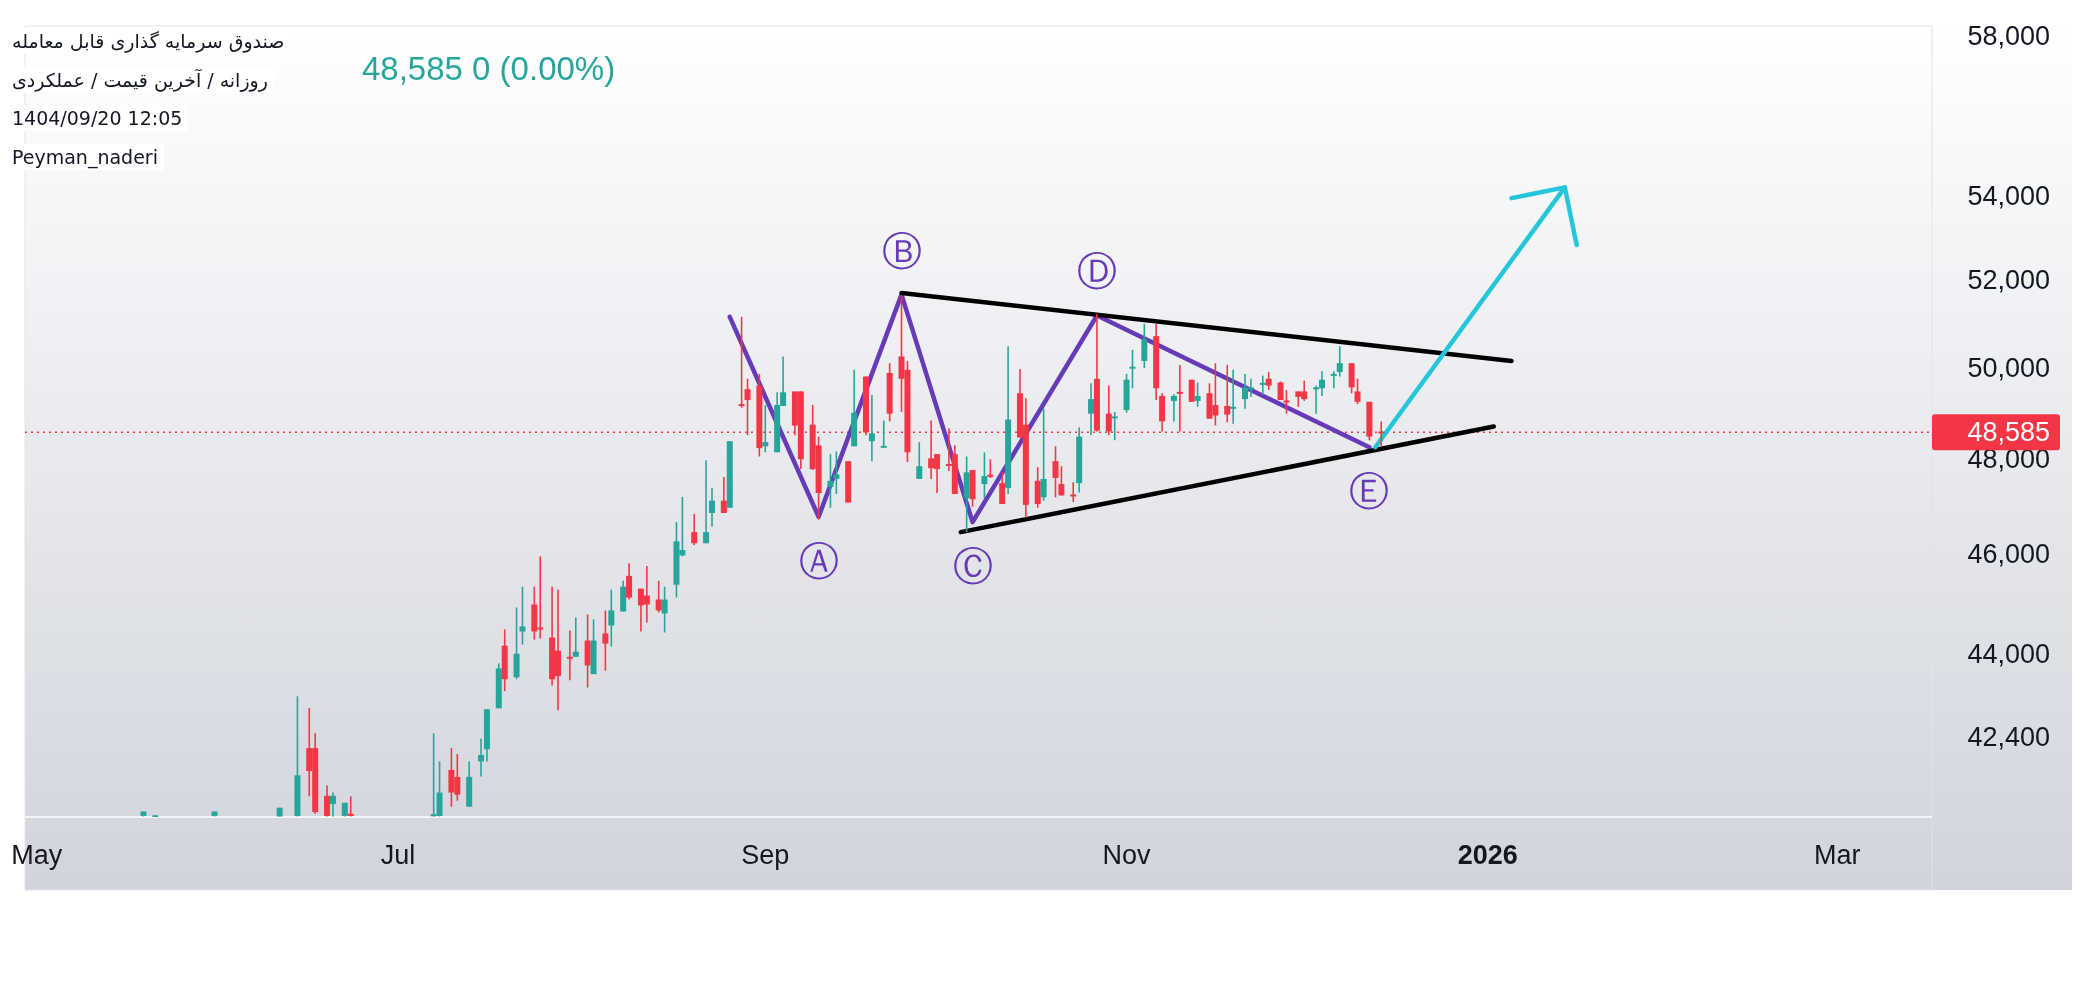 The image size is (2099, 984). Describe the element at coordinates (1837, 855) in the screenshot. I see `x-tick-label: Mar` at that location.